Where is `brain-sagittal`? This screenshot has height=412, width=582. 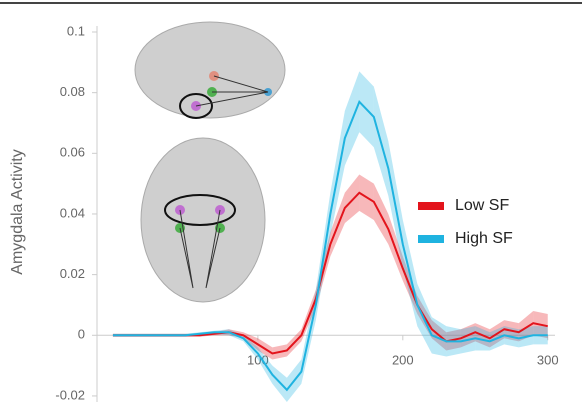 brain-sagittal is located at coordinates (210, 70).